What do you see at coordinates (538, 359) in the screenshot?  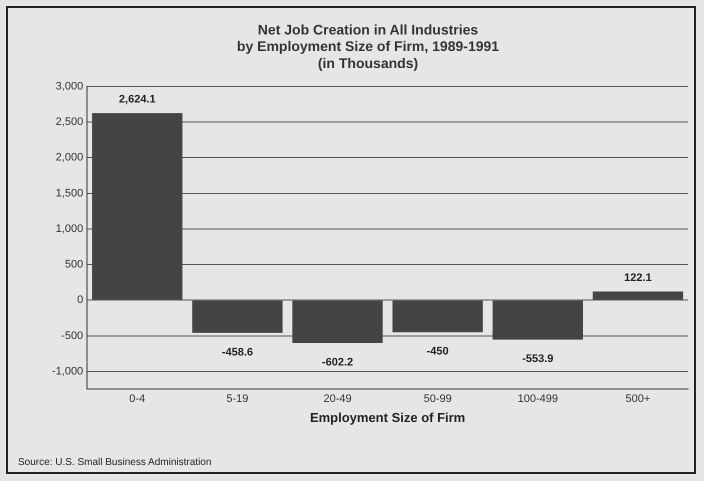 I see `data-label: -553.9` at bounding box center [538, 359].